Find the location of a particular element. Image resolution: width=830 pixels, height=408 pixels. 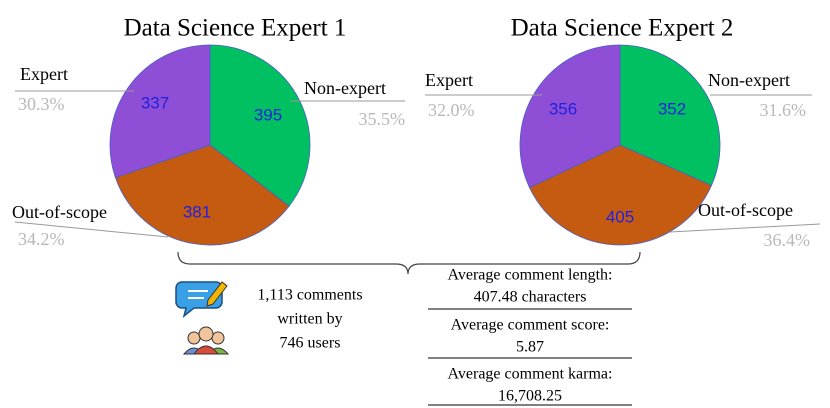

data-label: 337 is located at coordinates (155, 102).